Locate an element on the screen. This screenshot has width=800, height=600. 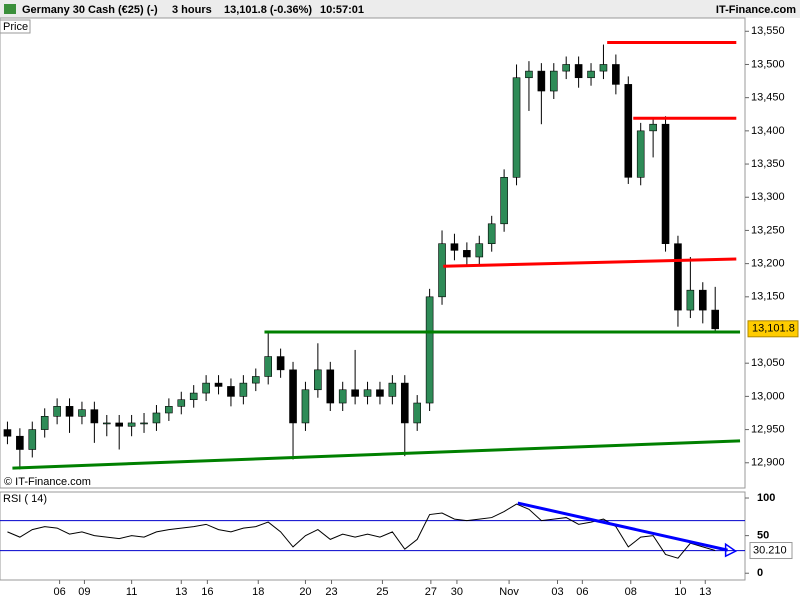
rsi-value-label: 30.210 is located at coordinates (770, 550).